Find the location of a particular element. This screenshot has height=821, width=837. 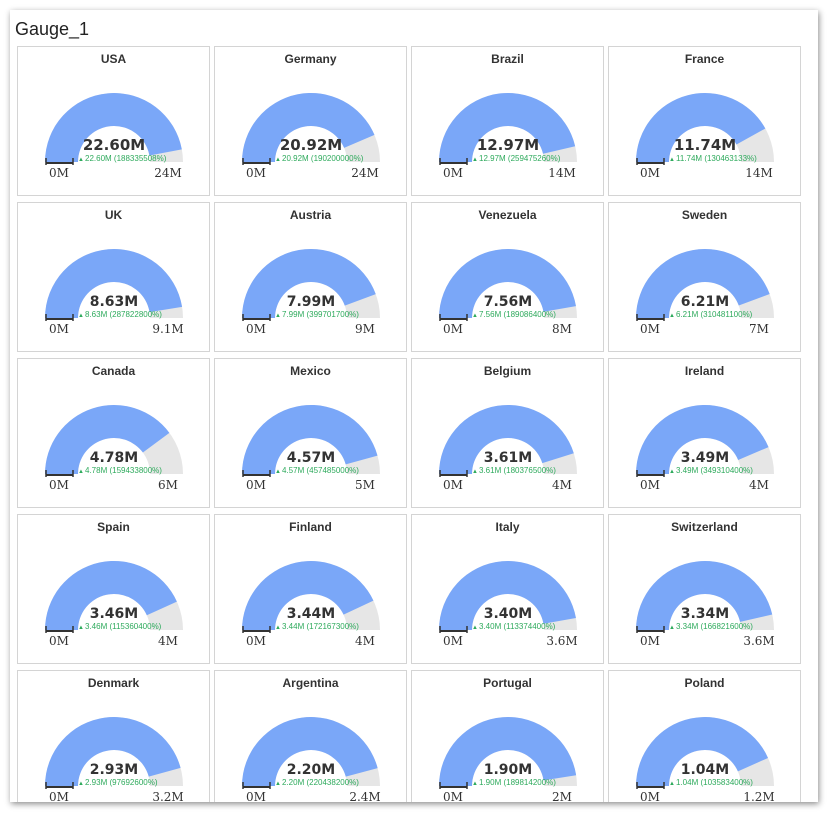

window-title: Gauge_1 is located at coordinates (52, 29).